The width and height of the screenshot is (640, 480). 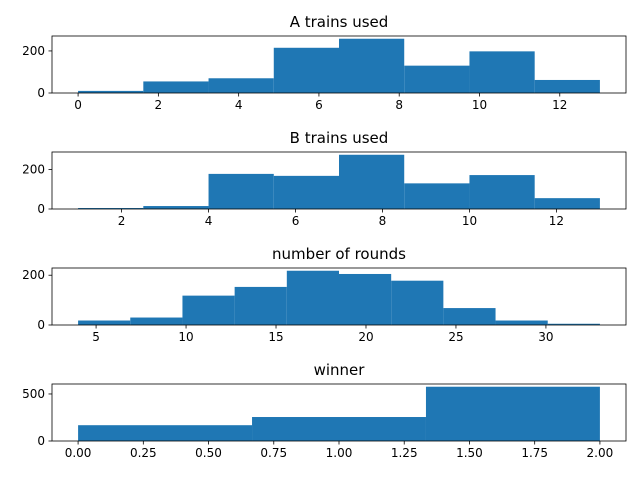 I want to click on subplot-title: winner, so click(x=340, y=370).